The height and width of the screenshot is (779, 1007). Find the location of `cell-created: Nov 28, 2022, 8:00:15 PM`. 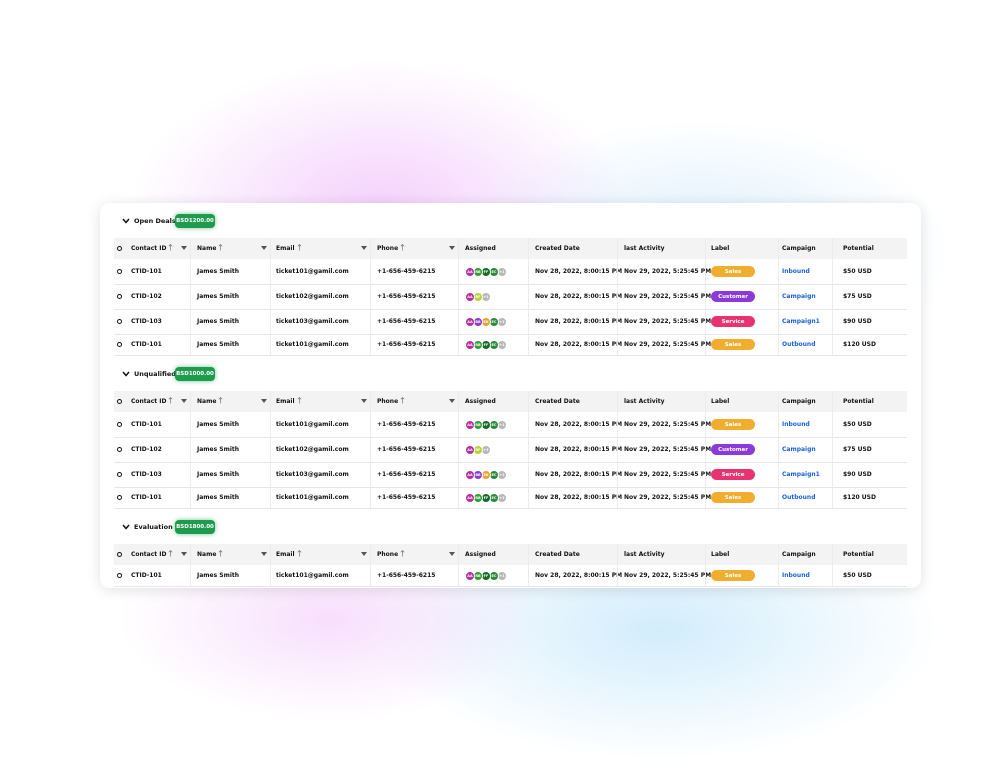

cell-created: Nov 28, 2022, 8:00:15 PM is located at coordinates (579, 449).